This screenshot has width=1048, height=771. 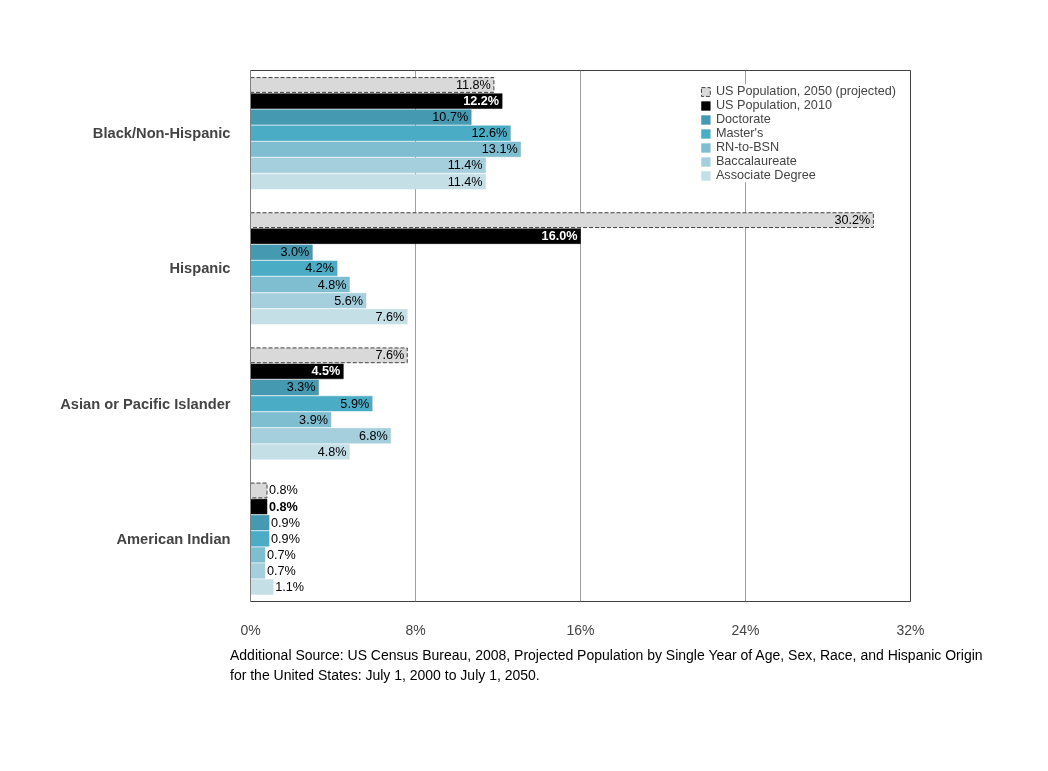 I want to click on y-tick-label: Asian or Pacific Islander, so click(x=145, y=403).